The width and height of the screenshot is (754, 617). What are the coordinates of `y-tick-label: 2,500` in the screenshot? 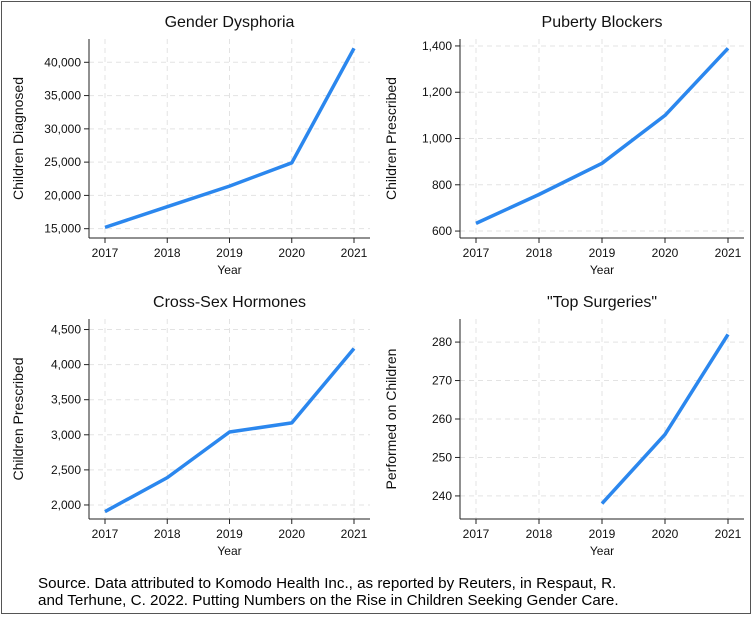 It's located at (66, 470).